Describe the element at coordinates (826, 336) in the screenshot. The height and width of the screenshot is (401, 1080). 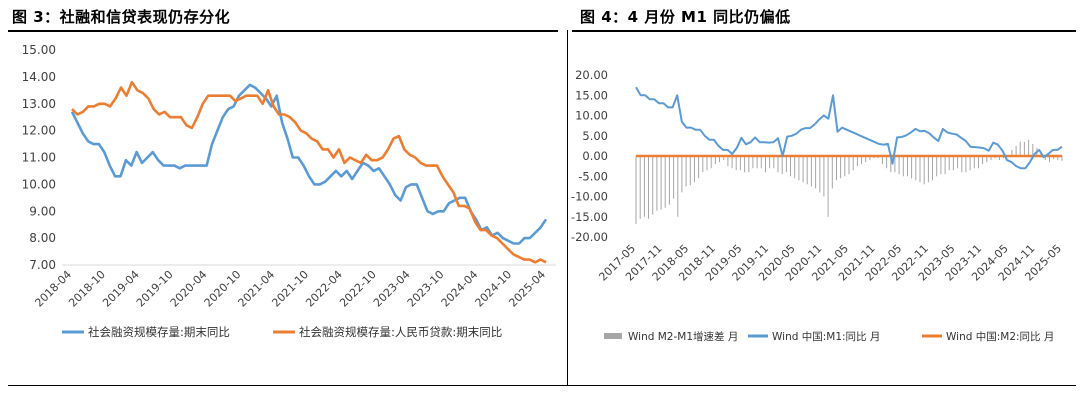
I see `legend-label-1: Wind 中国:M1:同比 月` at that location.